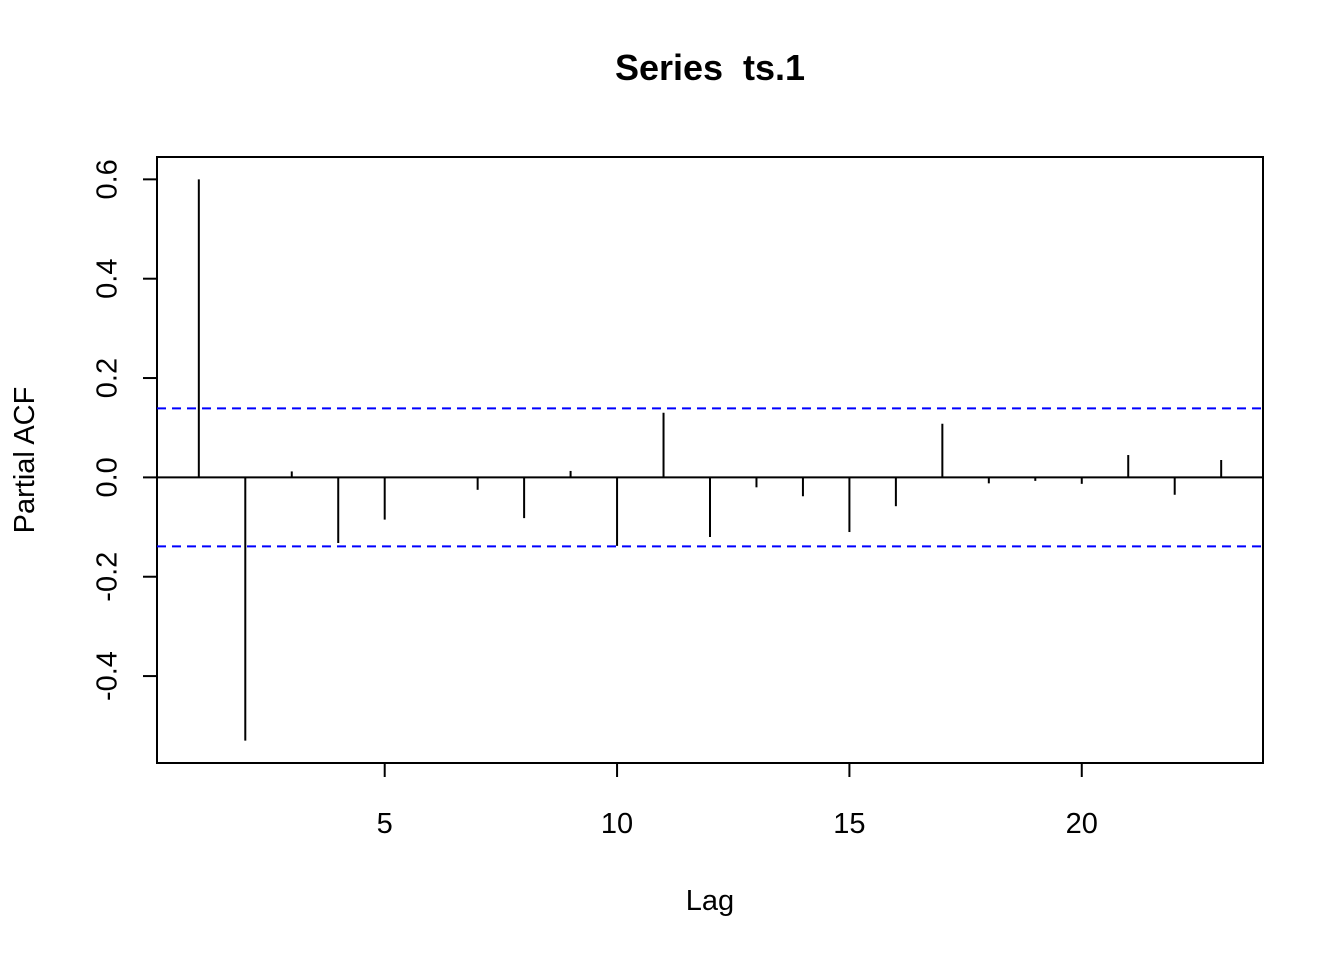 The image size is (1344, 960). What do you see at coordinates (108, 378) in the screenshot?
I see `y-tick-label: 0.2` at bounding box center [108, 378].